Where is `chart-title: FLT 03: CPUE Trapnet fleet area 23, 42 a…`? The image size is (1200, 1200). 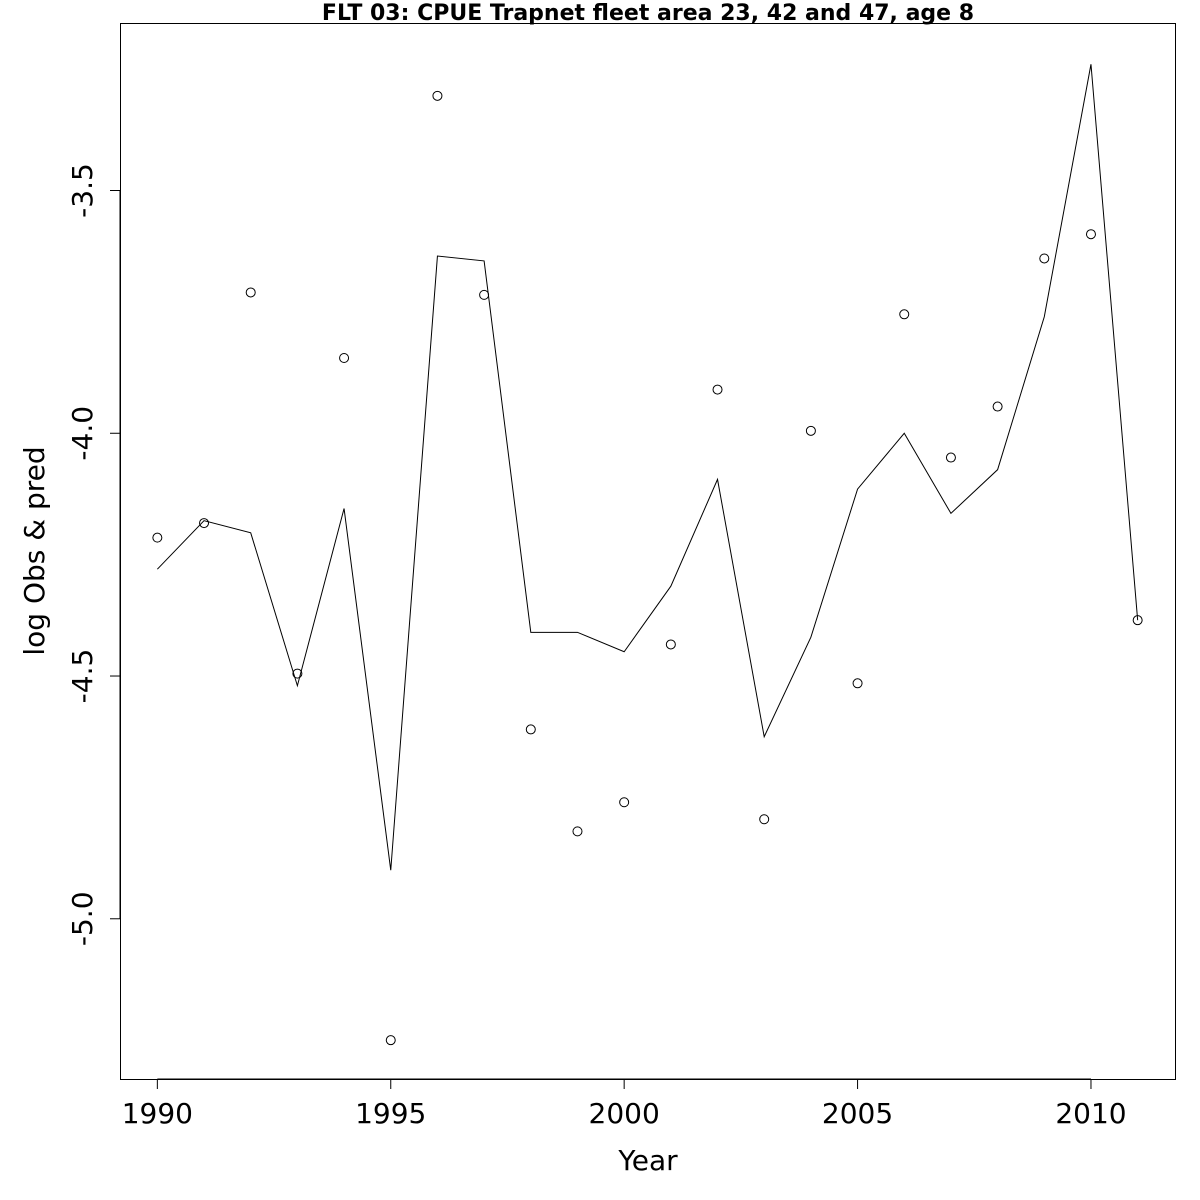
chart-title: FLT 03: CPUE Trapnet fleet area 23, 42 a… is located at coordinates (648, 13).